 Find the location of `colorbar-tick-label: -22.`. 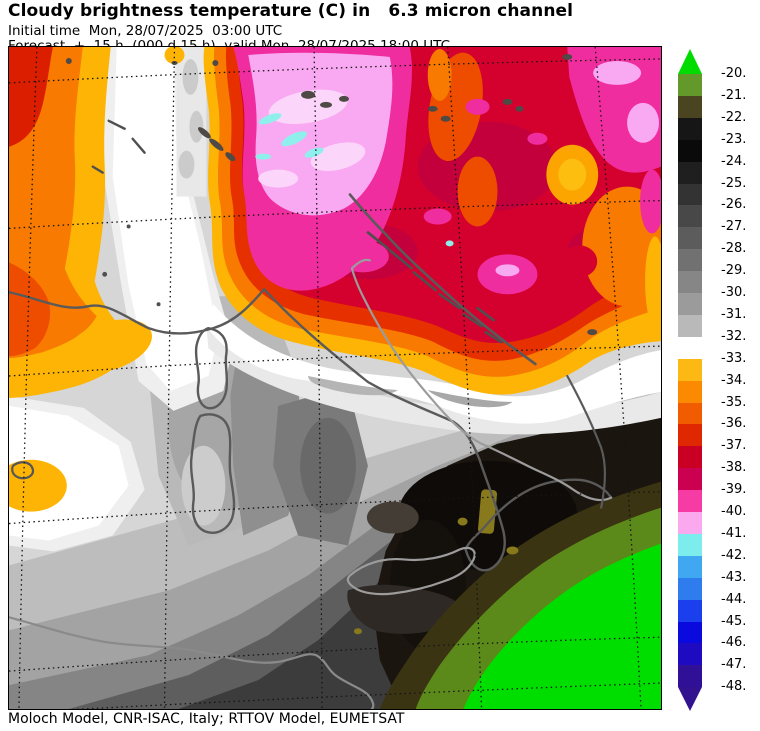

colorbar-tick-label: -22. is located at coordinates (734, 117).